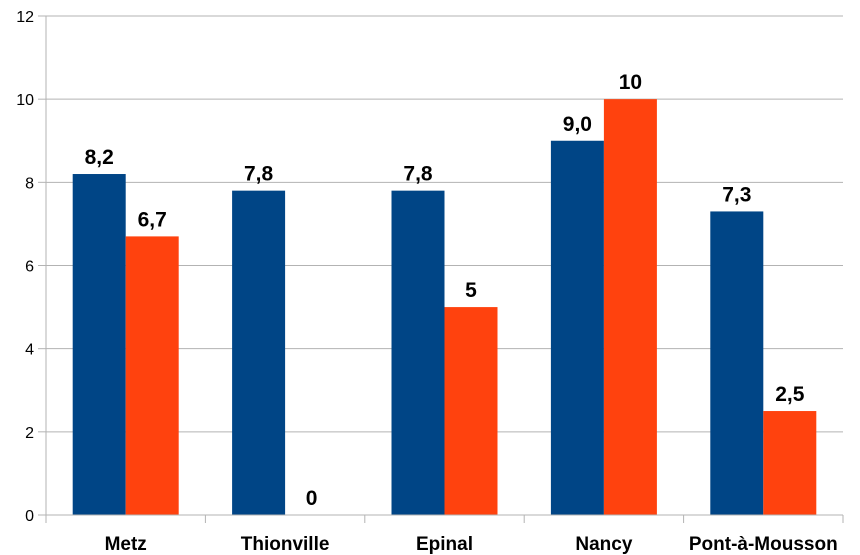  What do you see at coordinates (471, 290) in the screenshot?
I see `data-label: 5` at bounding box center [471, 290].